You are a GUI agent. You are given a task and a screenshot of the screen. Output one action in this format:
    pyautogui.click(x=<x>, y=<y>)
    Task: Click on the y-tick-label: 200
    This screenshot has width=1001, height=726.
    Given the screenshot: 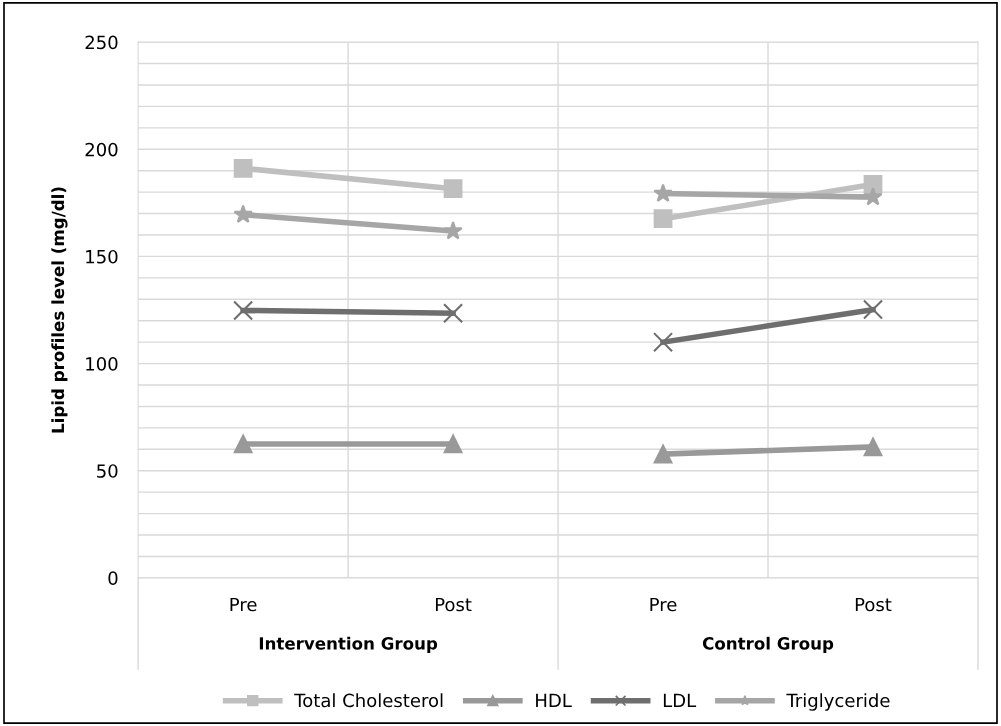 What is the action you would take?
    pyautogui.click(x=101, y=149)
    